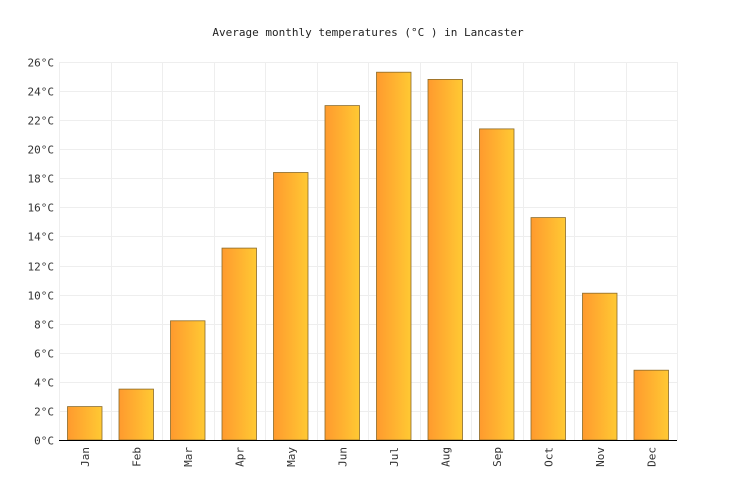 The height and width of the screenshot is (500, 736). What do you see at coordinates (41, 121) in the screenshot?
I see `y-tick-label: 22°C` at bounding box center [41, 121].